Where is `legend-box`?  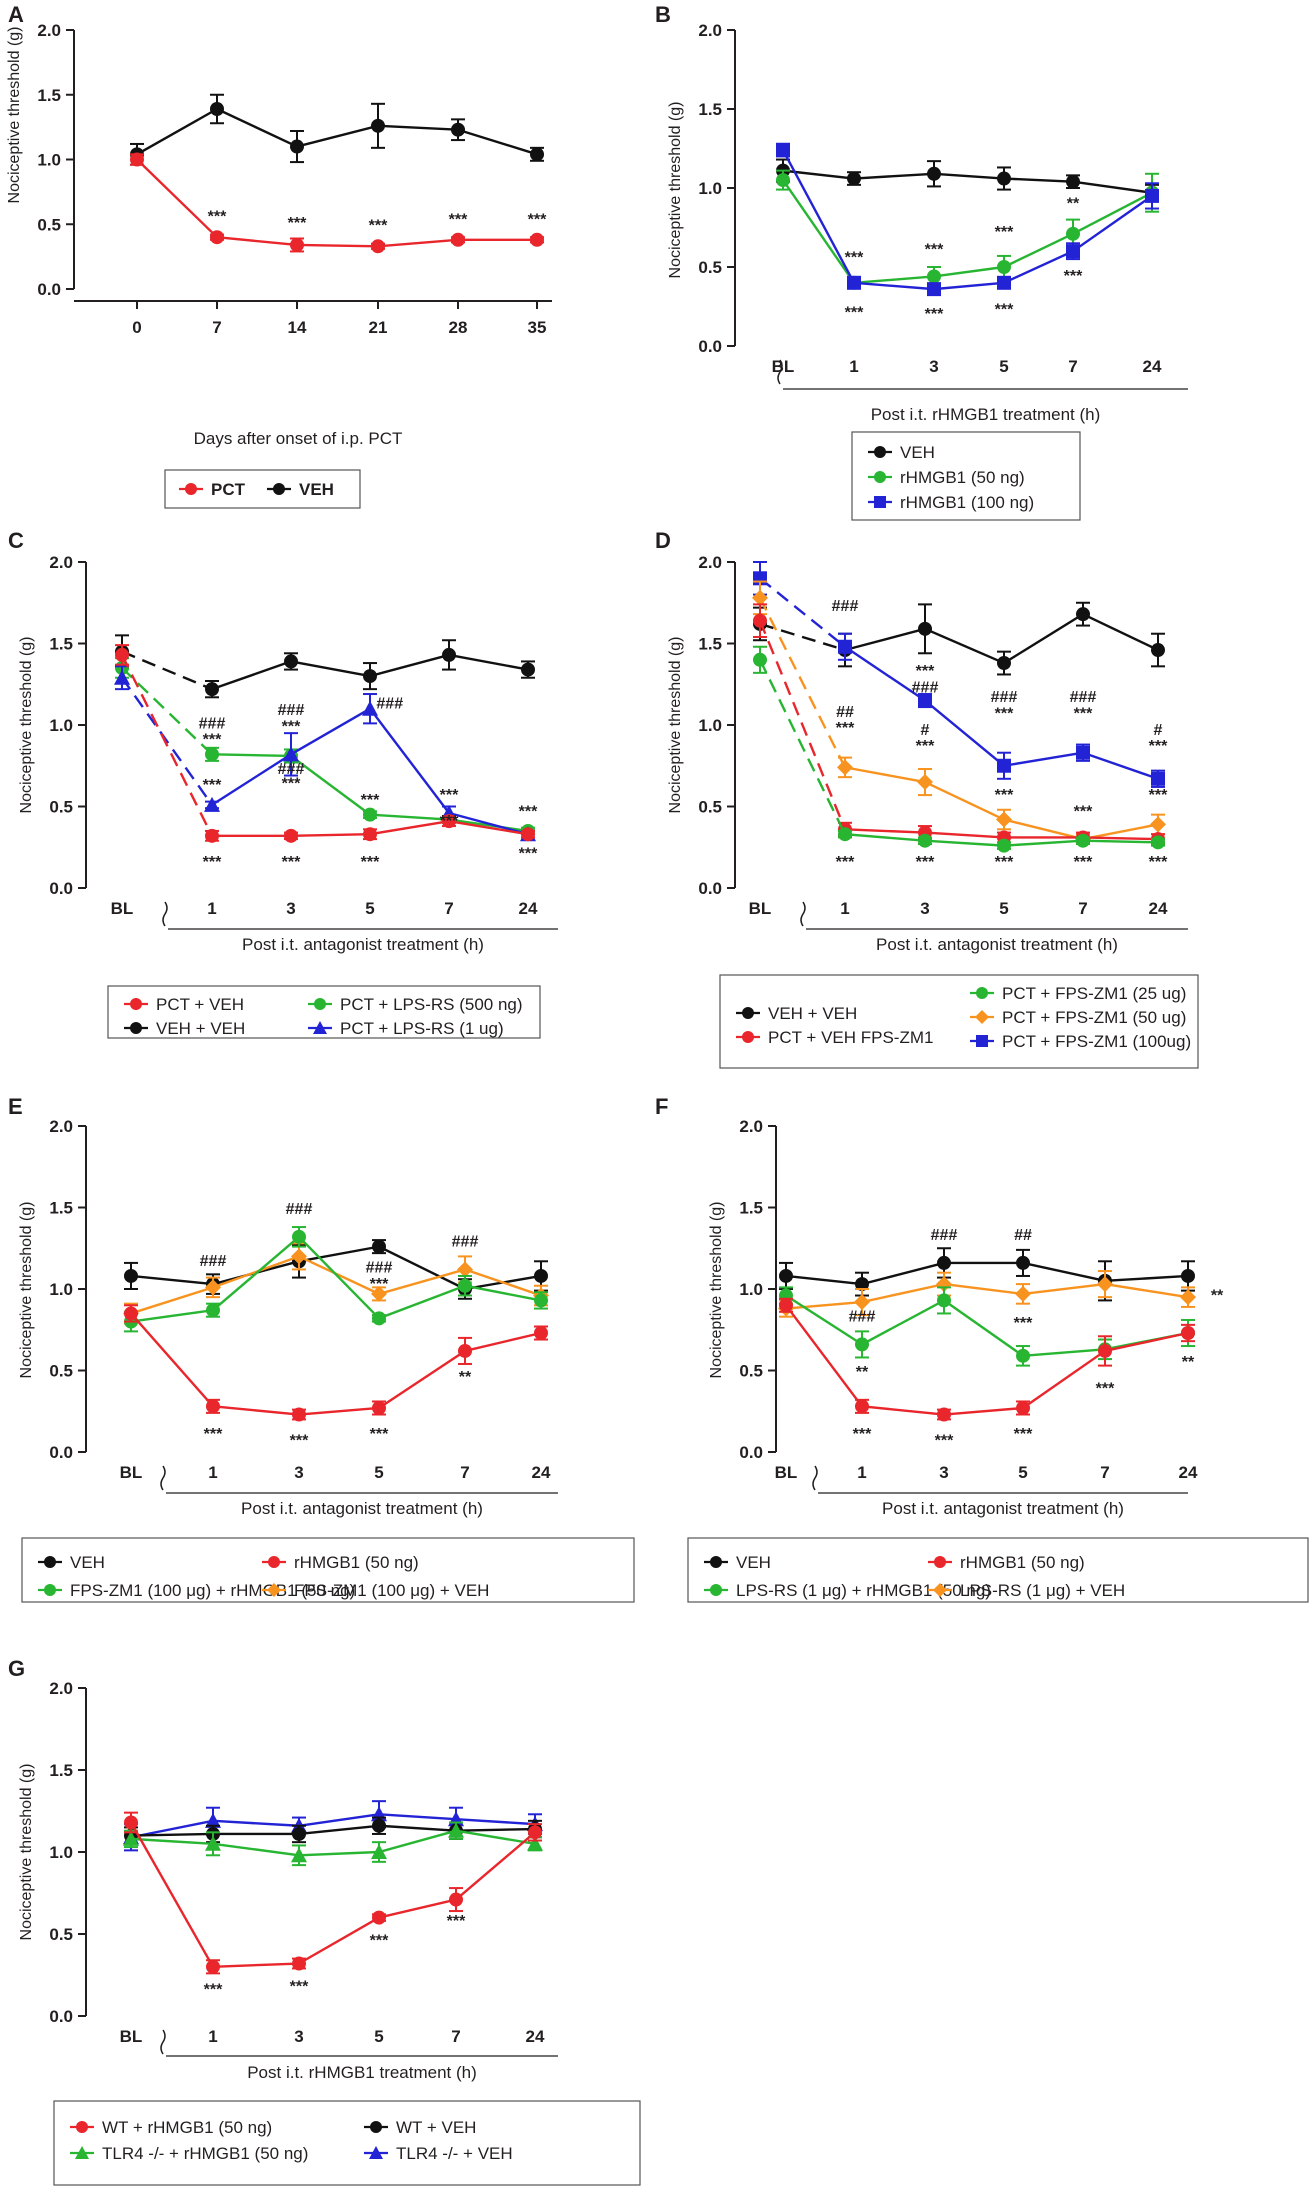
legend-box is located at coordinates (998, 1570).